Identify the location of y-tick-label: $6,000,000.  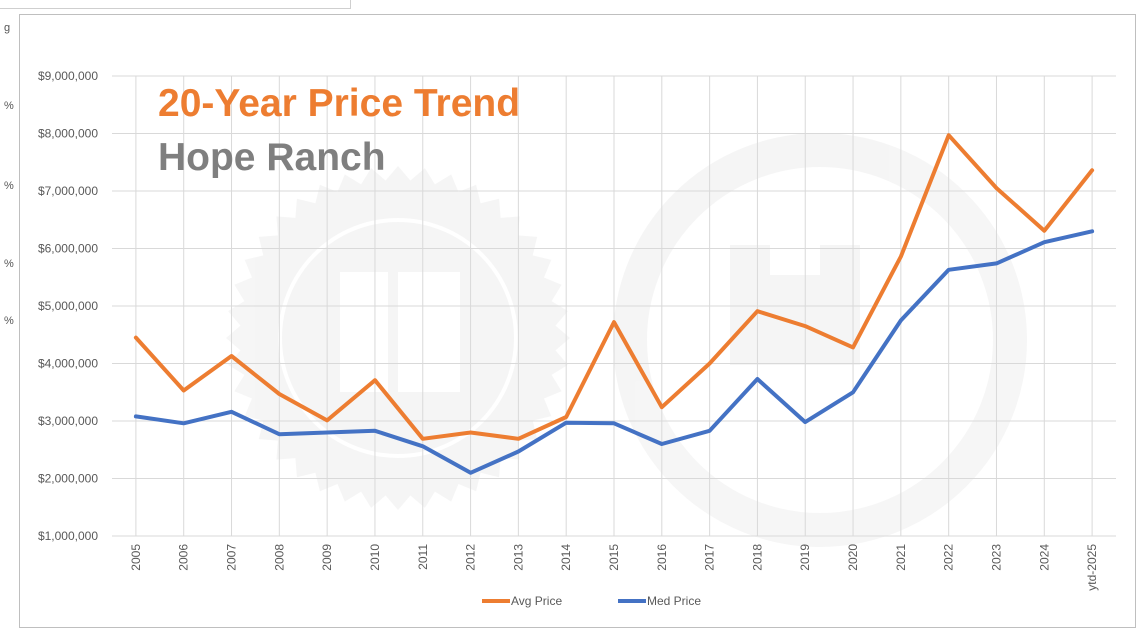
(68, 249).